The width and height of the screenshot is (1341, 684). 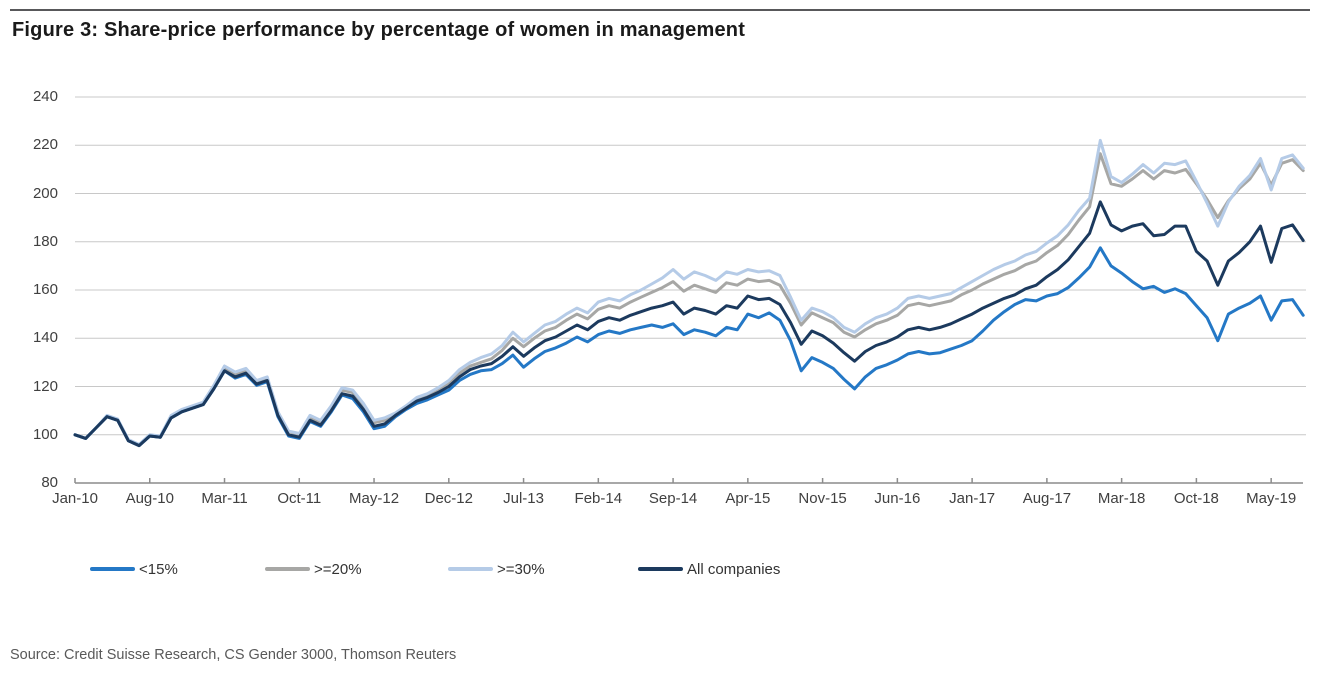 What do you see at coordinates (496, 569) in the screenshot?
I see `legend-item--30-: >=30%` at bounding box center [496, 569].